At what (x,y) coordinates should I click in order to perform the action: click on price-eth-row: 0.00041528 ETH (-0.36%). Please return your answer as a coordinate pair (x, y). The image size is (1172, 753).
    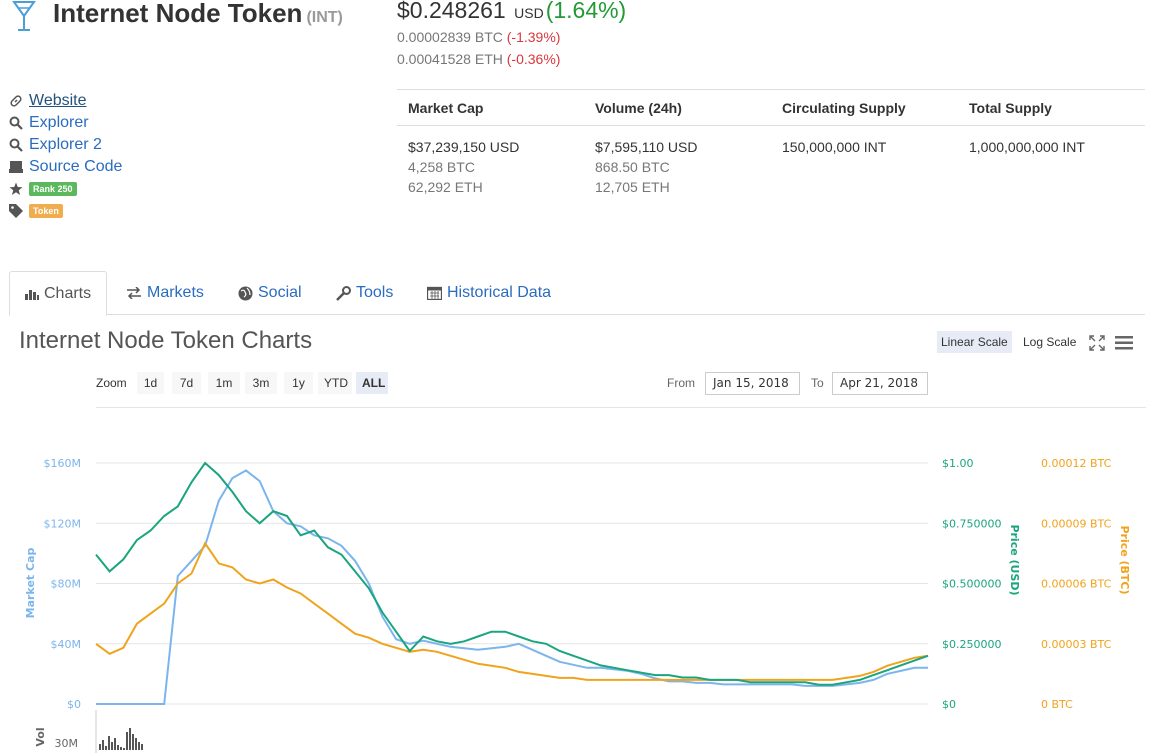
    Looking at the image, I should click on (478, 59).